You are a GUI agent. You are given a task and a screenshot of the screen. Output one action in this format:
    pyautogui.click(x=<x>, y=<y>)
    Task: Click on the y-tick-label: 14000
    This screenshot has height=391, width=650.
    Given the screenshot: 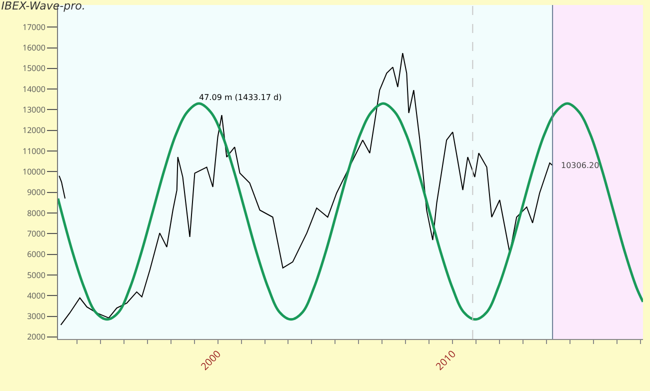 What is the action you would take?
    pyautogui.click(x=34, y=89)
    